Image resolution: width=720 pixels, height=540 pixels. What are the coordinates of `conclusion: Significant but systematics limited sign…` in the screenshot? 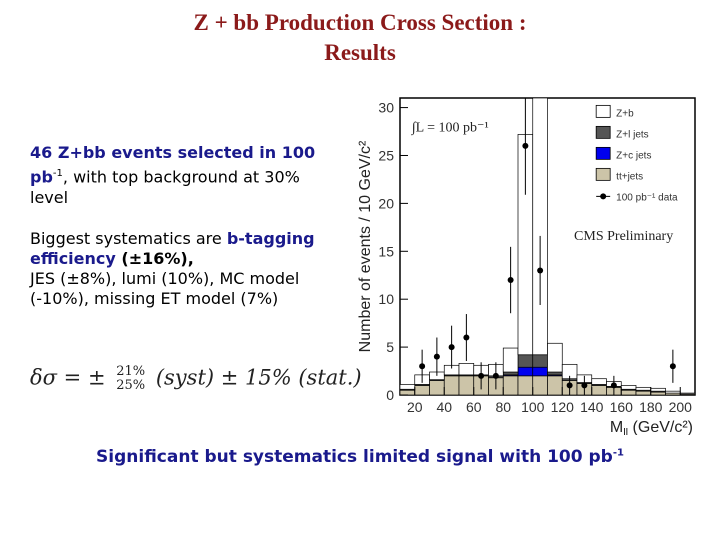 It's located at (360, 457).